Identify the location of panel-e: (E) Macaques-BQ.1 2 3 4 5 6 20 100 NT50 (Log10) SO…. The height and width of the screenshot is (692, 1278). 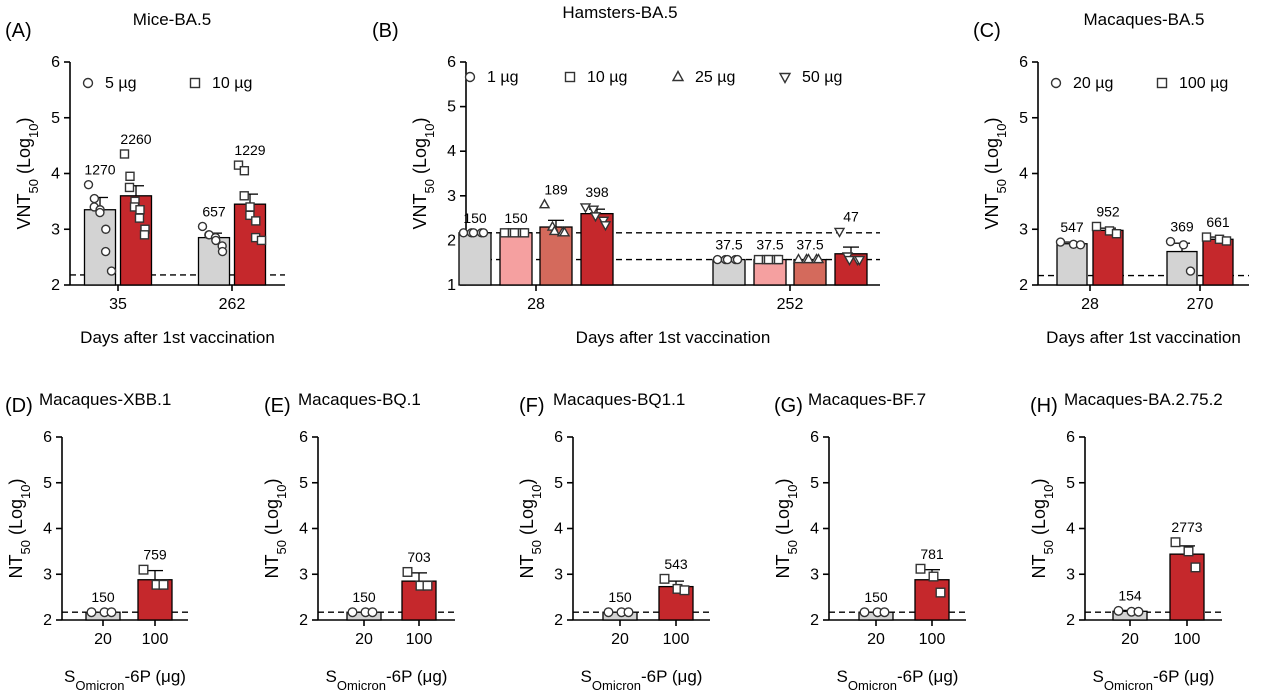
(358, 541).